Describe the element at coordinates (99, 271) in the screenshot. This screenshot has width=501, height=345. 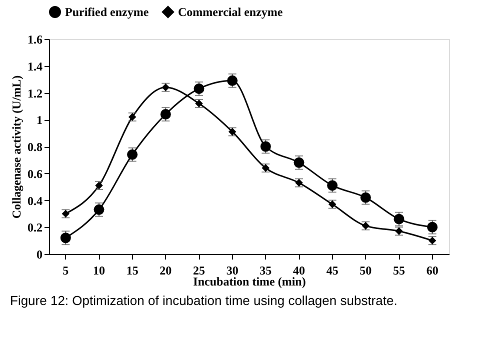
I see `x-tick-label: 10` at that location.